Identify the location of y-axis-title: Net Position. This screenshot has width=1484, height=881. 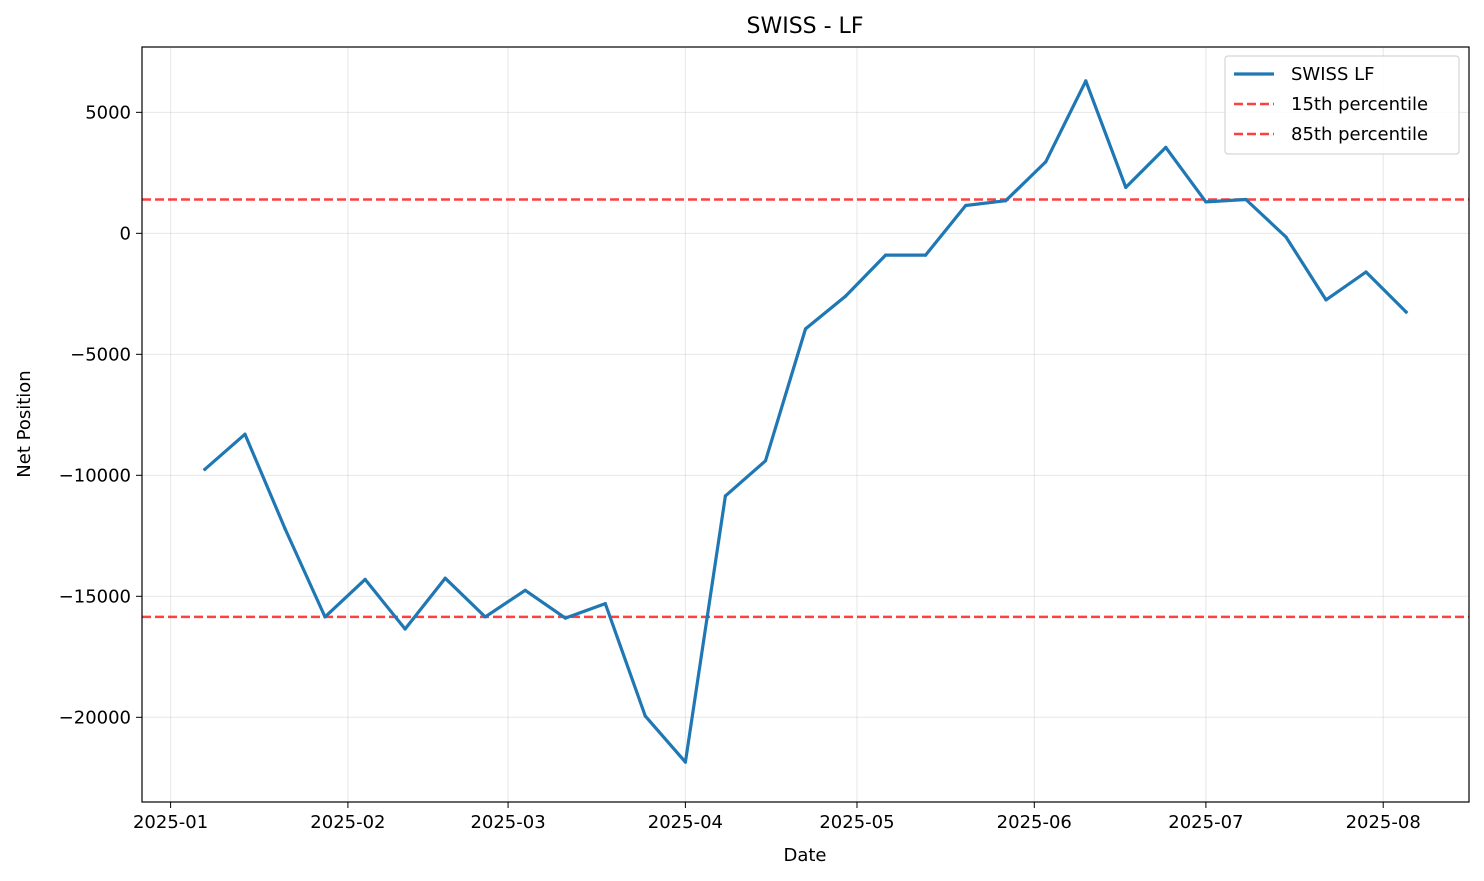
(24, 423).